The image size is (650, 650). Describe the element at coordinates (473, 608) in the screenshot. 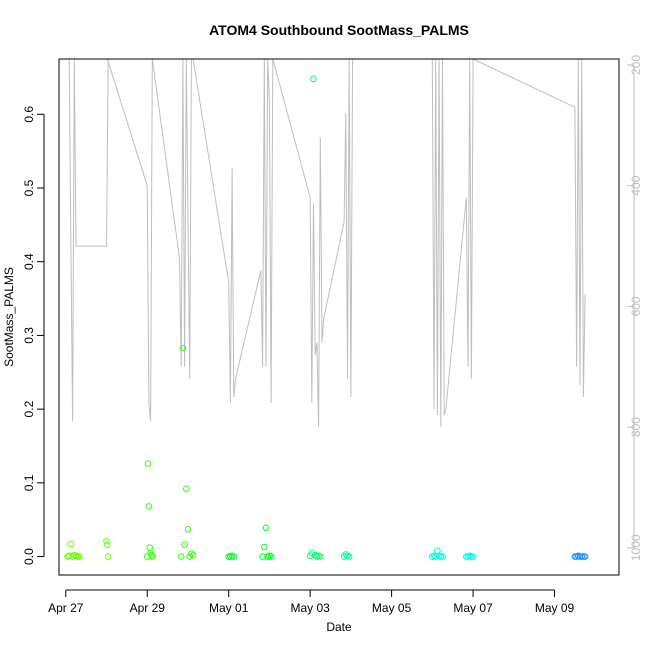

I see `x-tick-label: May 07` at that location.